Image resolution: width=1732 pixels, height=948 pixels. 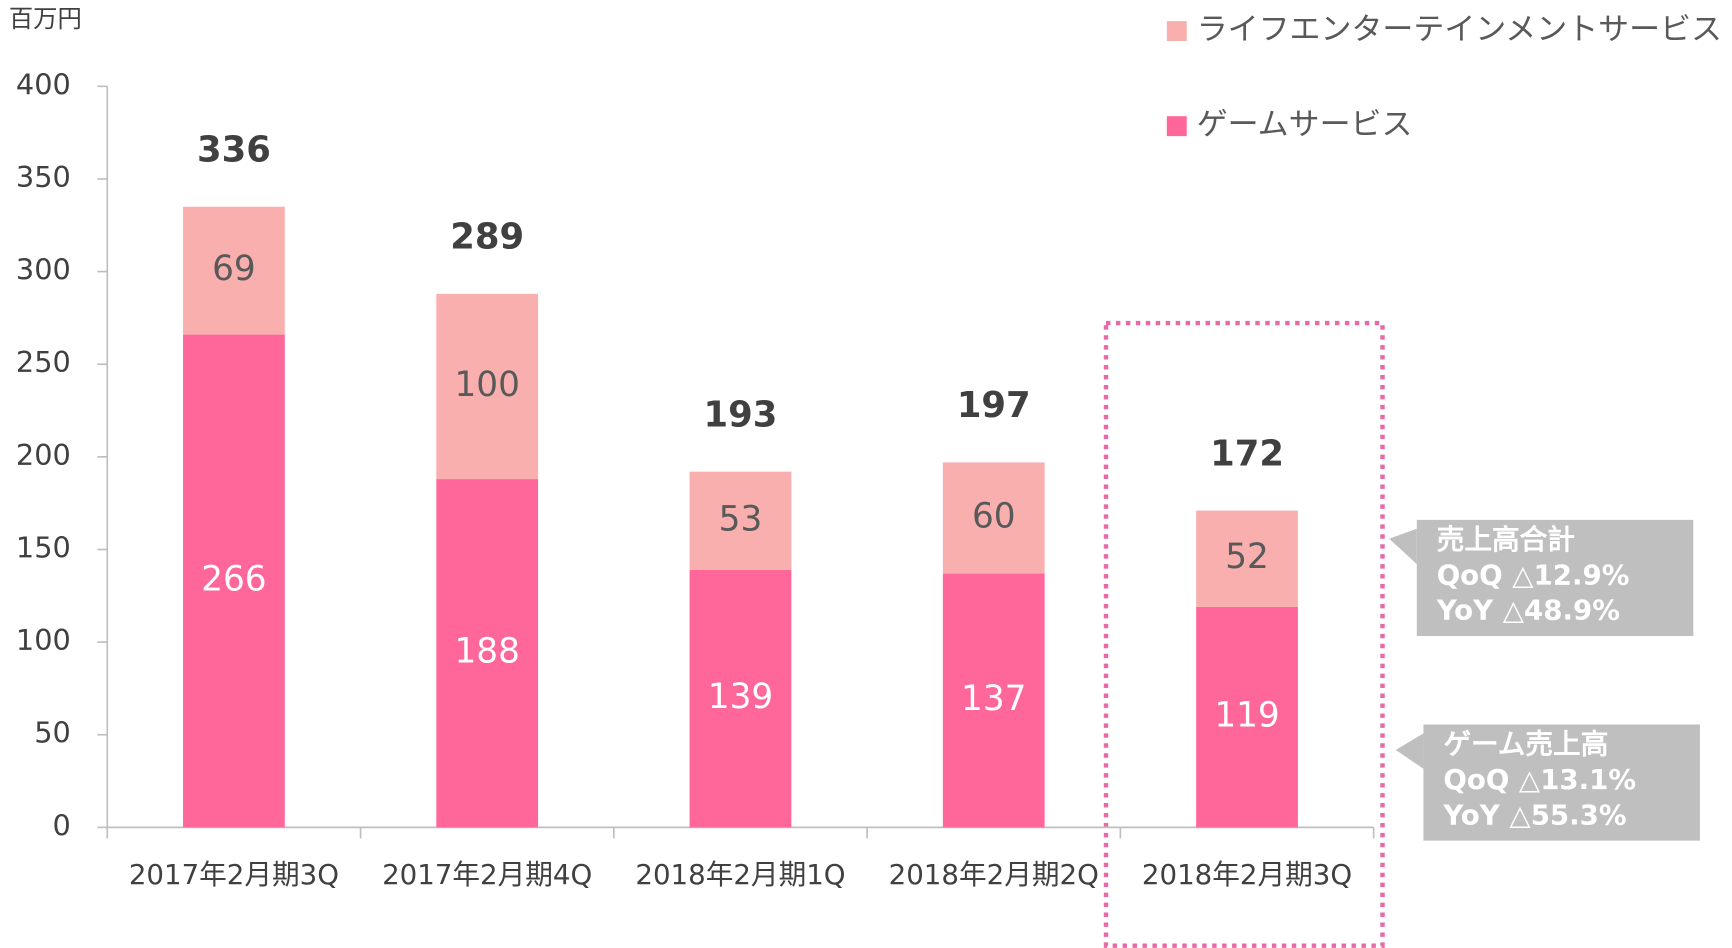 I want to click on y-axis-label: 百万円, so click(x=45, y=18).